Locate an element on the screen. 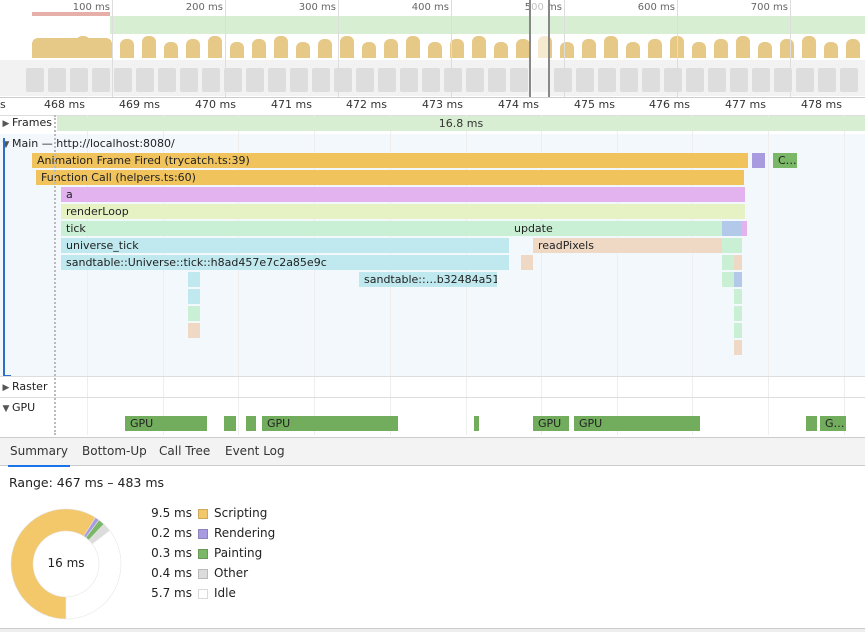 This screenshot has height=632, width=865. ruler-tick: s is located at coordinates (3, 104).